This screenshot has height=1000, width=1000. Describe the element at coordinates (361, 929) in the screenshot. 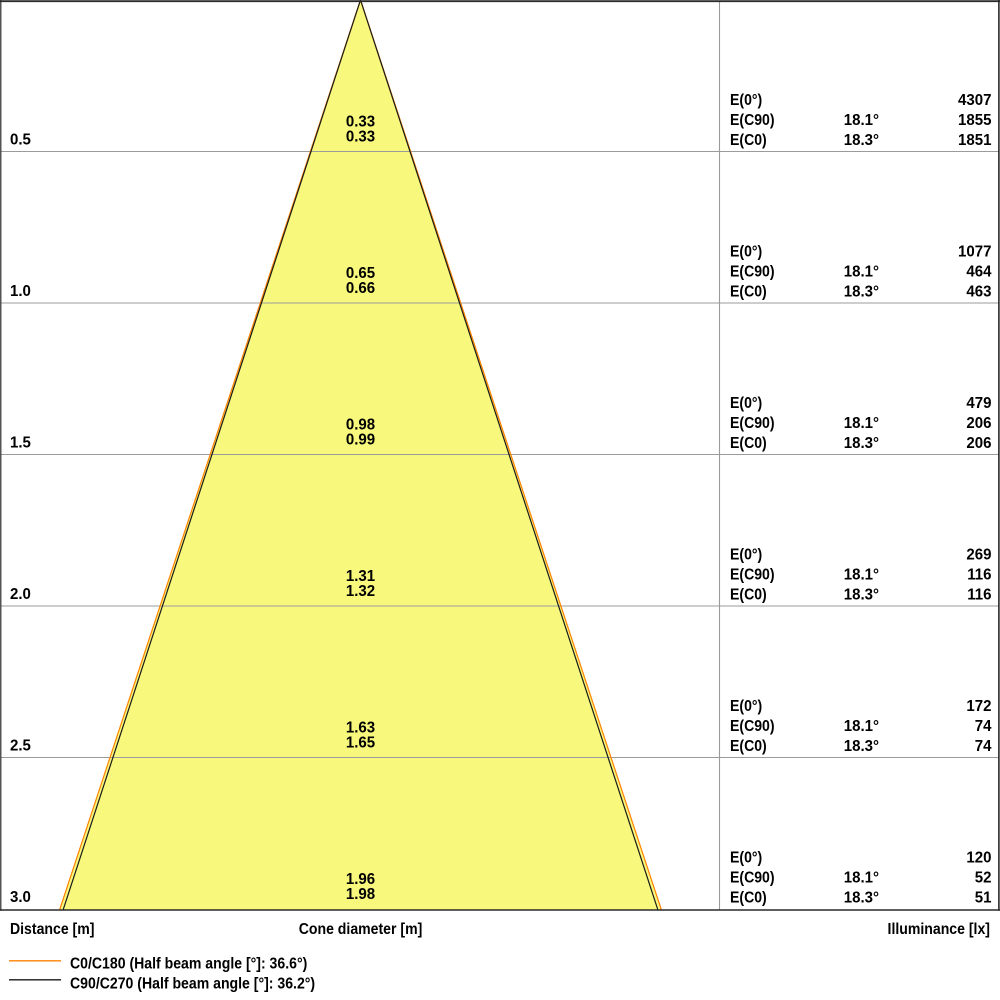

I see `svg-text: Cone diameter [m]` at that location.